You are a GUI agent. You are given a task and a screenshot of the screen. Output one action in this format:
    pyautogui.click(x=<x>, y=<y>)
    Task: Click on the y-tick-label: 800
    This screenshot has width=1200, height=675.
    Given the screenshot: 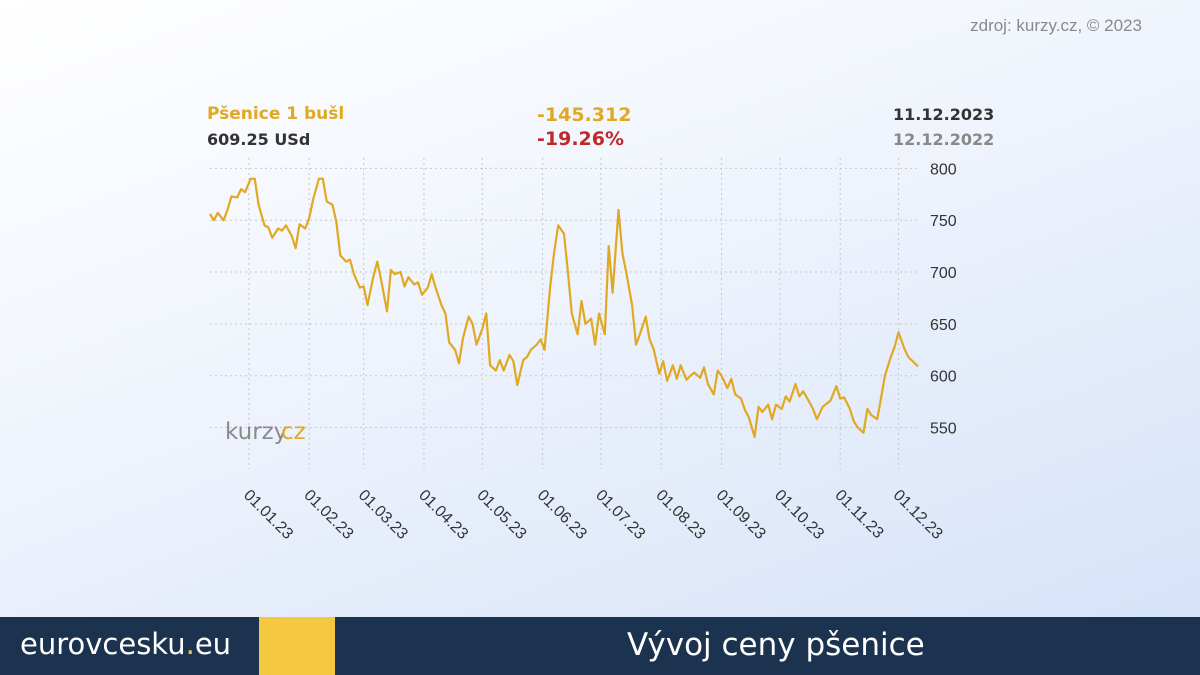 What is the action you would take?
    pyautogui.click(x=943, y=169)
    